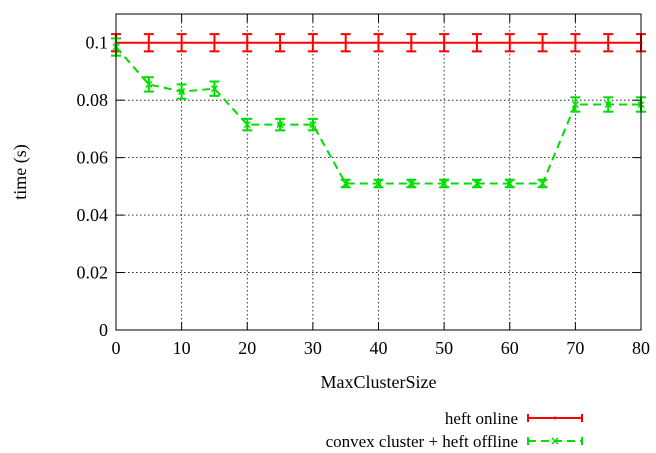 The image size is (656, 453). What do you see at coordinates (641, 348) in the screenshot?
I see `x-tick-label: 80` at bounding box center [641, 348].